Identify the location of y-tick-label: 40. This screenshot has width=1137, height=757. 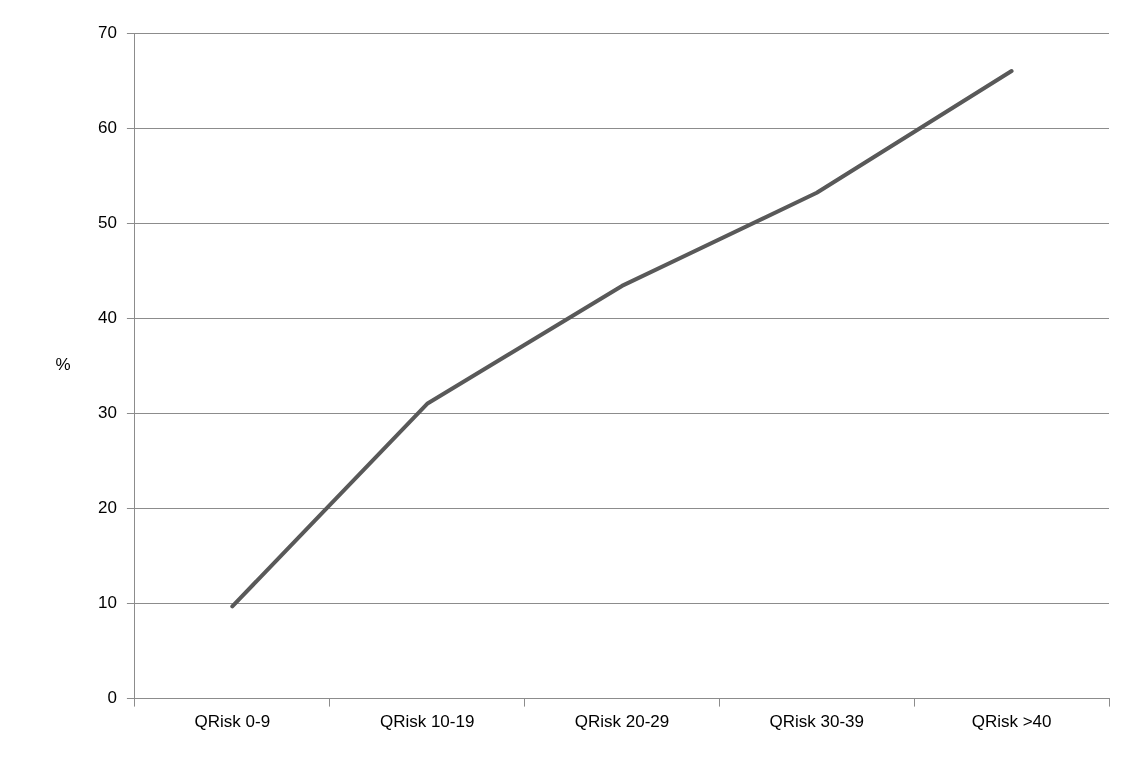
(107, 317).